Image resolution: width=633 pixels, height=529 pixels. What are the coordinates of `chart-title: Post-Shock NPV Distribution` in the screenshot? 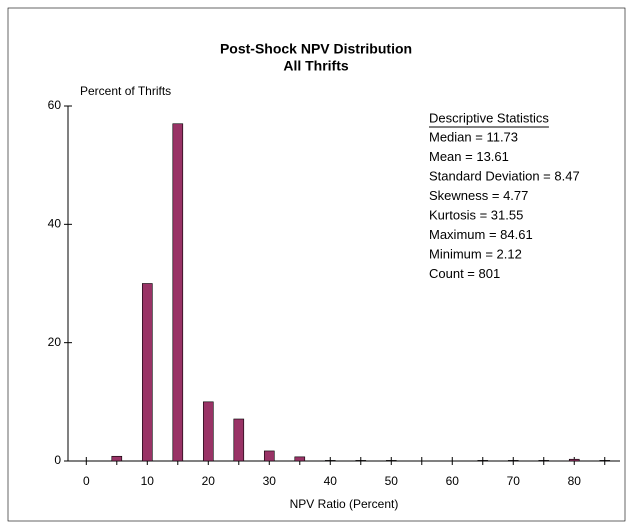 It's located at (316, 49).